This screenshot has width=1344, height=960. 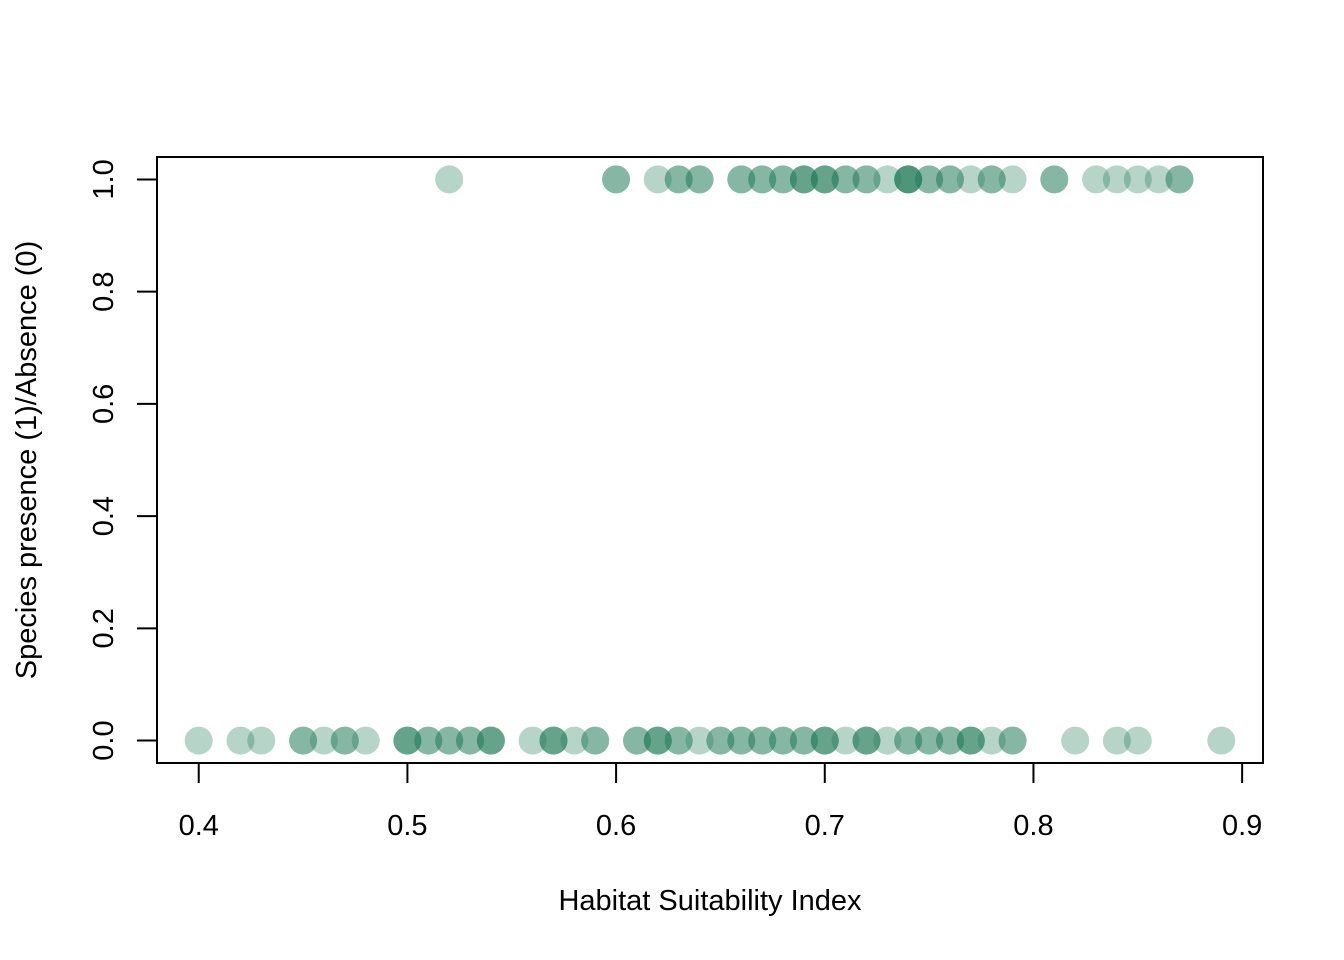 What do you see at coordinates (104, 404) in the screenshot?
I see `y-tick-label: 0.6` at bounding box center [104, 404].